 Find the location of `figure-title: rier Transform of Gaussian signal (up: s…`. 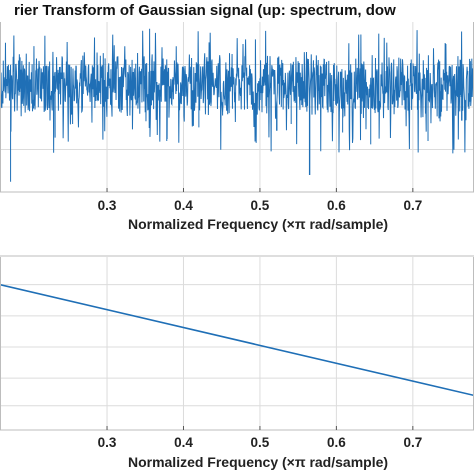

figure-title: rier Transform of Gaussian signal (up: s… is located at coordinates (205, 10).